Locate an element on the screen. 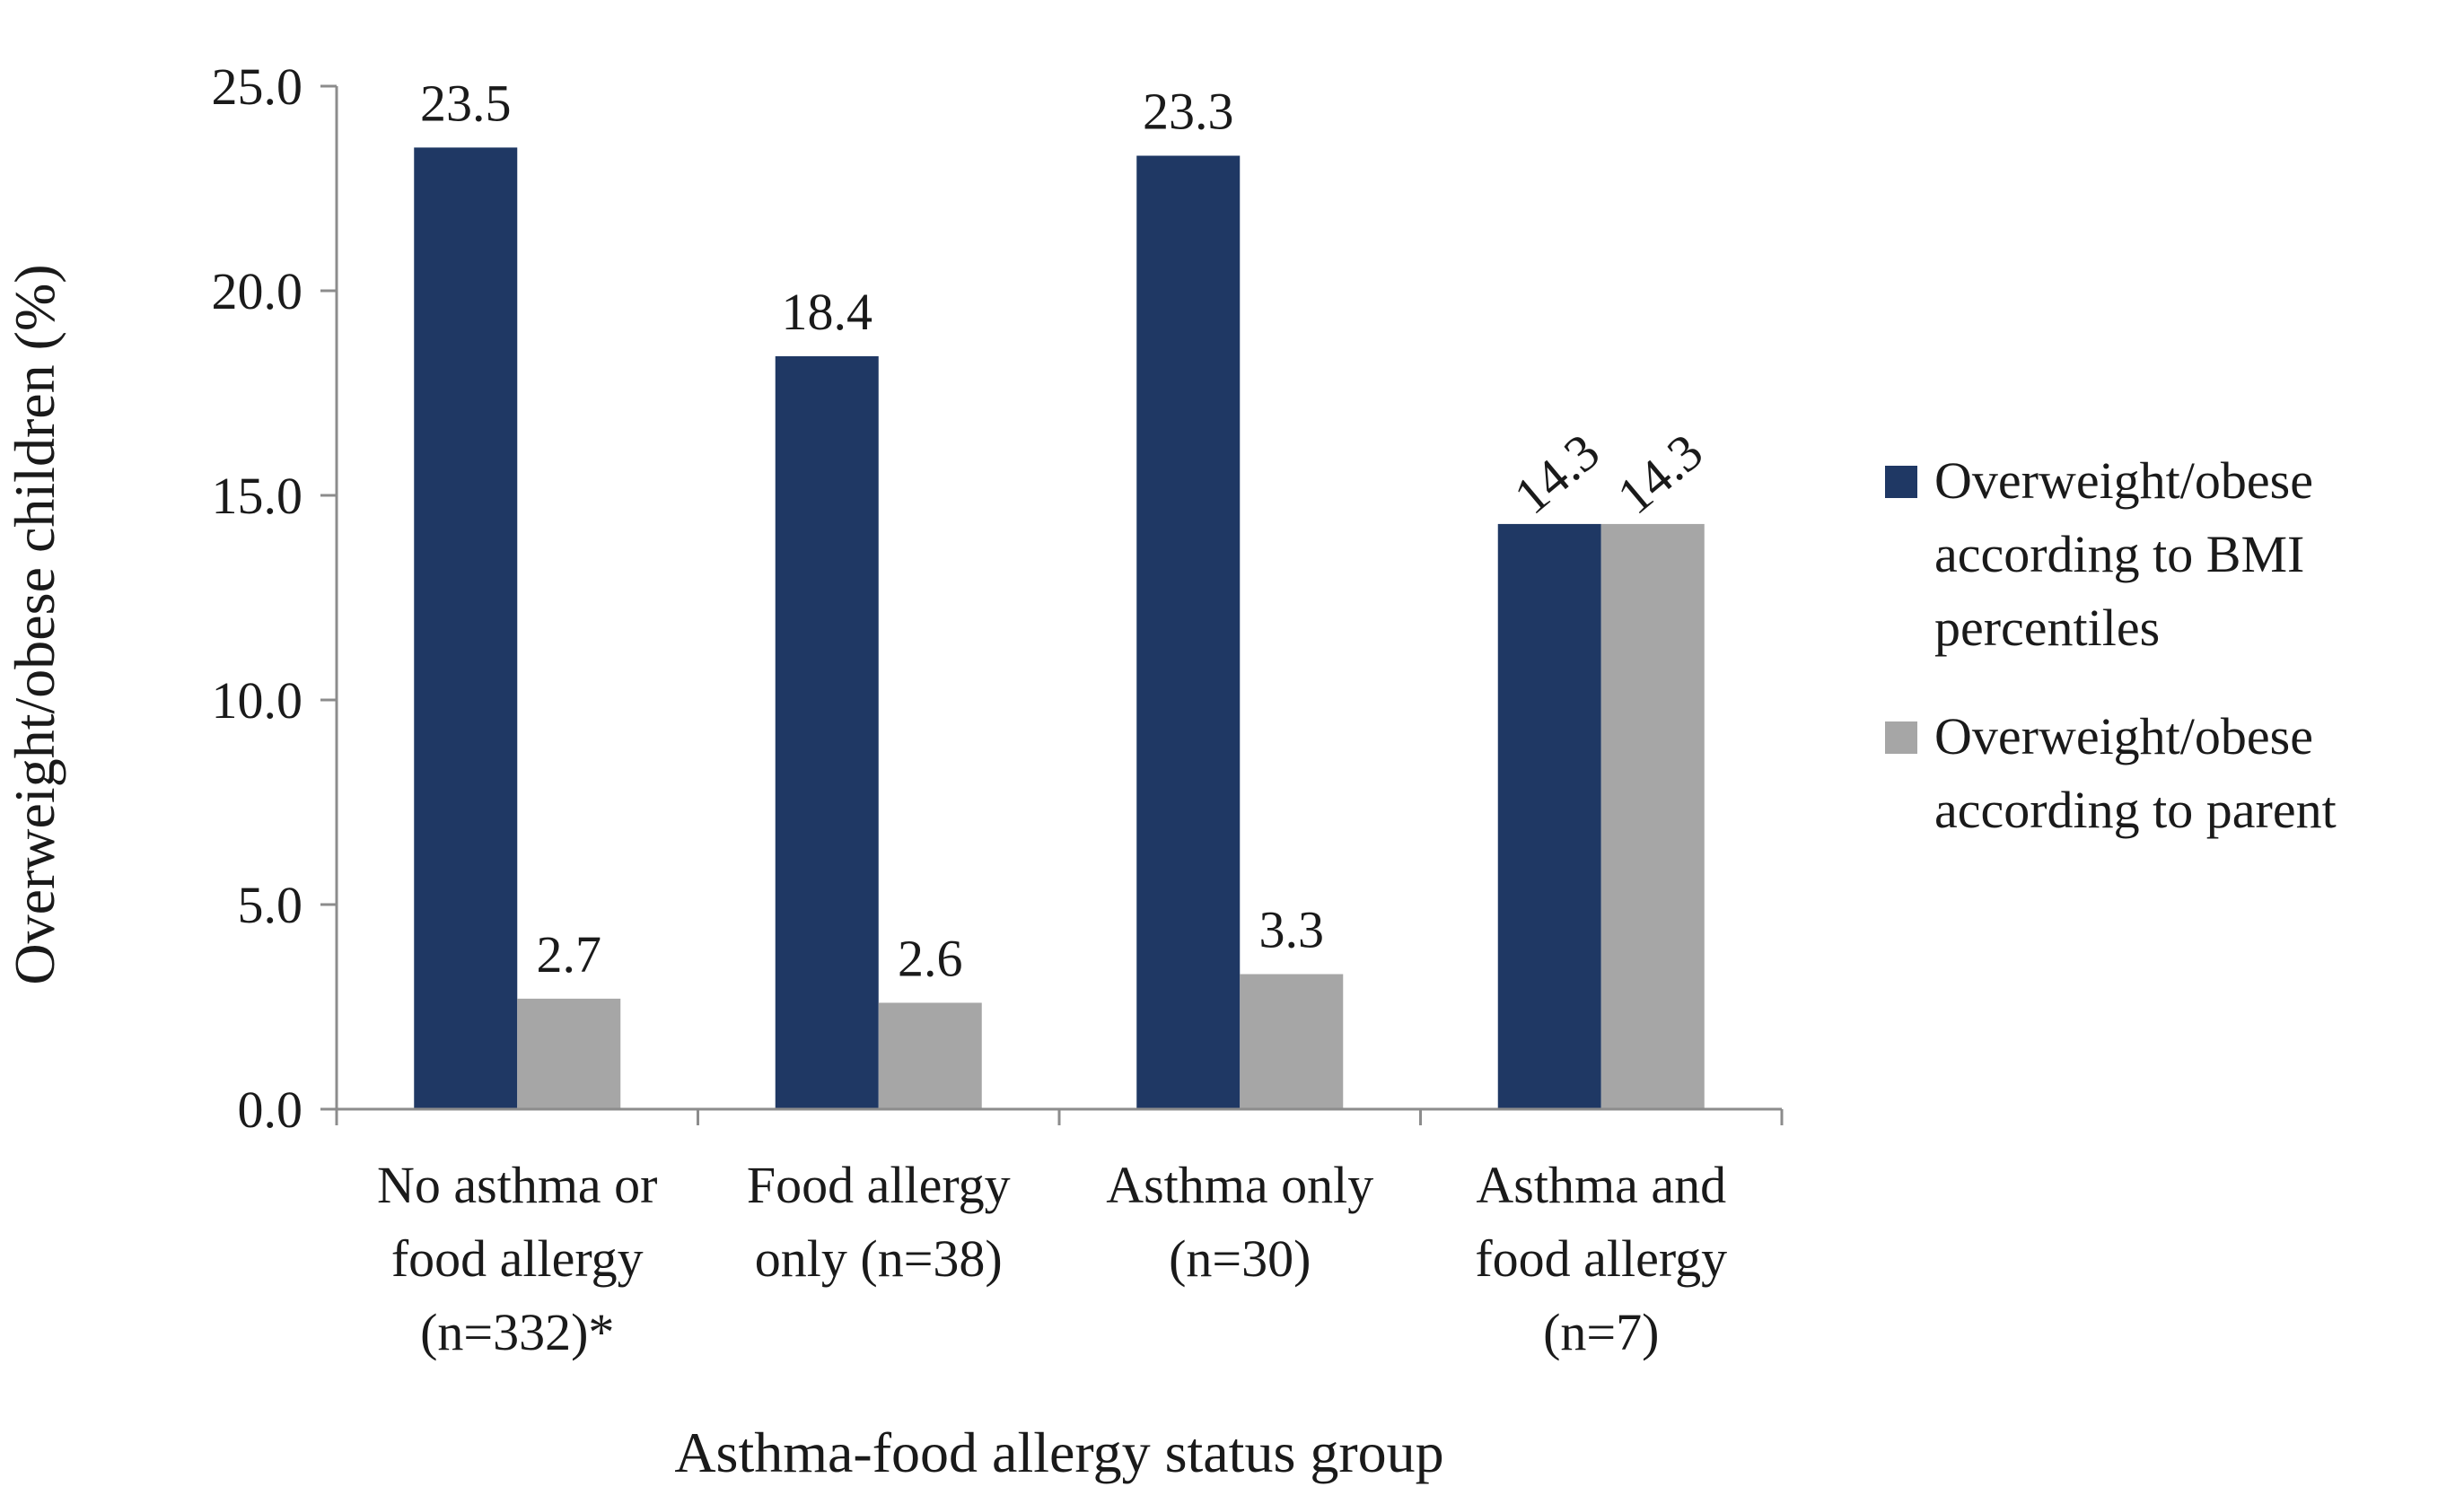  y-tick-label: 10.0 is located at coordinates (258, 700).